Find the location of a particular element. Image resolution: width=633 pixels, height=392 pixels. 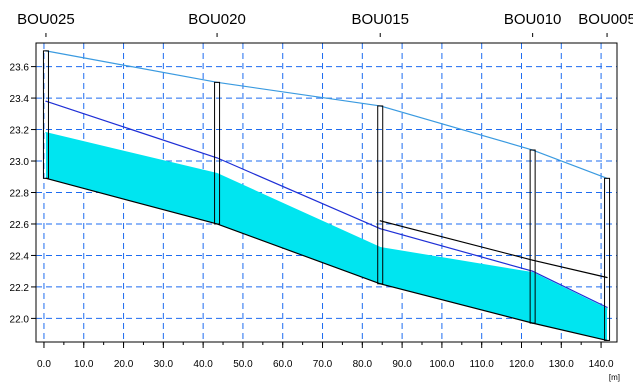

node-label: BOU025 is located at coordinates (46, 19).